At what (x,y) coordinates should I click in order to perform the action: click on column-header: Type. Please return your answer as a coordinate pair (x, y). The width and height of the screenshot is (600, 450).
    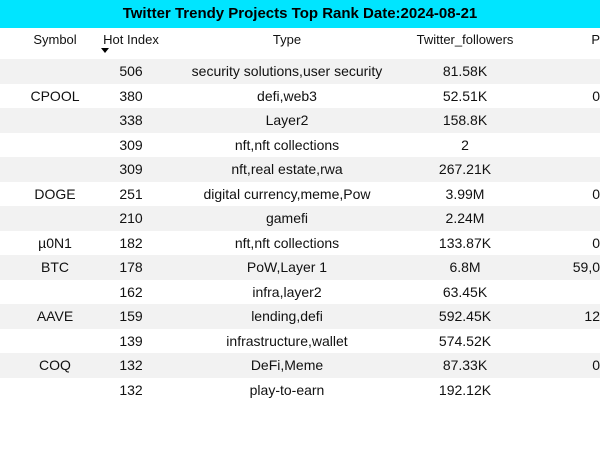
    Looking at the image, I should click on (287, 39).